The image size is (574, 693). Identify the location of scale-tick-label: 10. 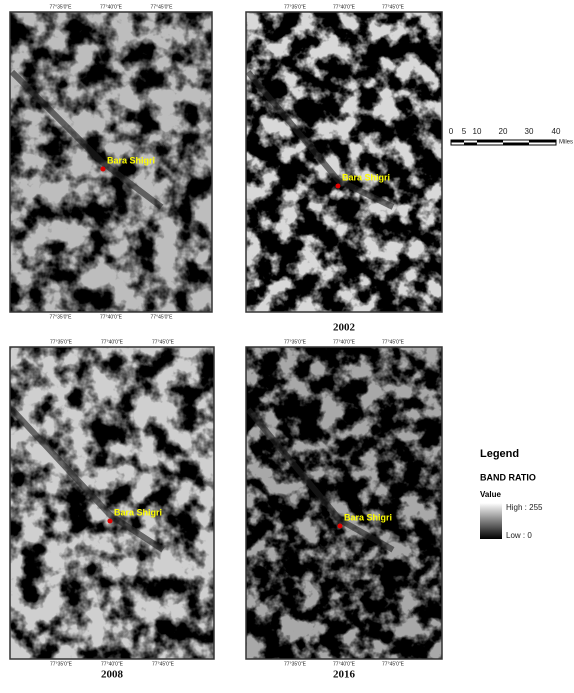
(477, 131).